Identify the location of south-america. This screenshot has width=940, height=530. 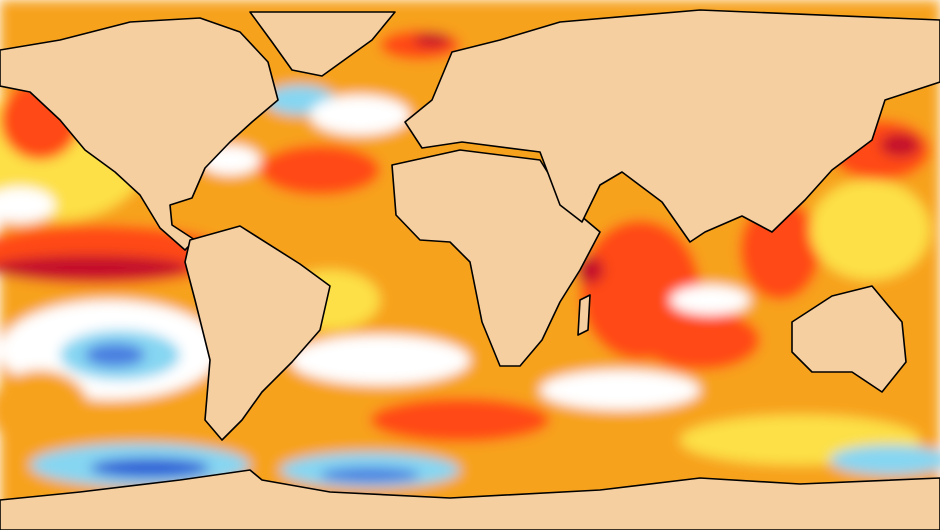
(257, 333).